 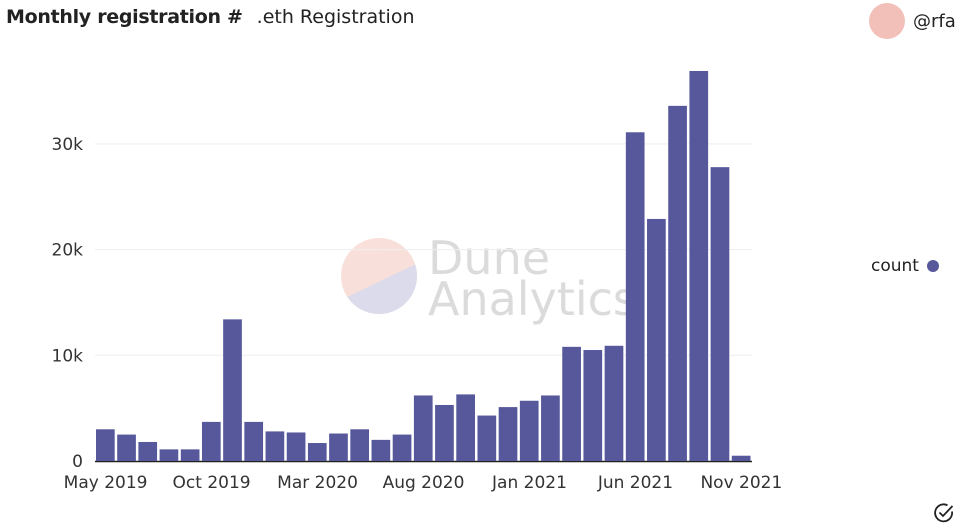 What do you see at coordinates (68, 251) in the screenshot?
I see `y-tick-label: 20k` at bounding box center [68, 251].